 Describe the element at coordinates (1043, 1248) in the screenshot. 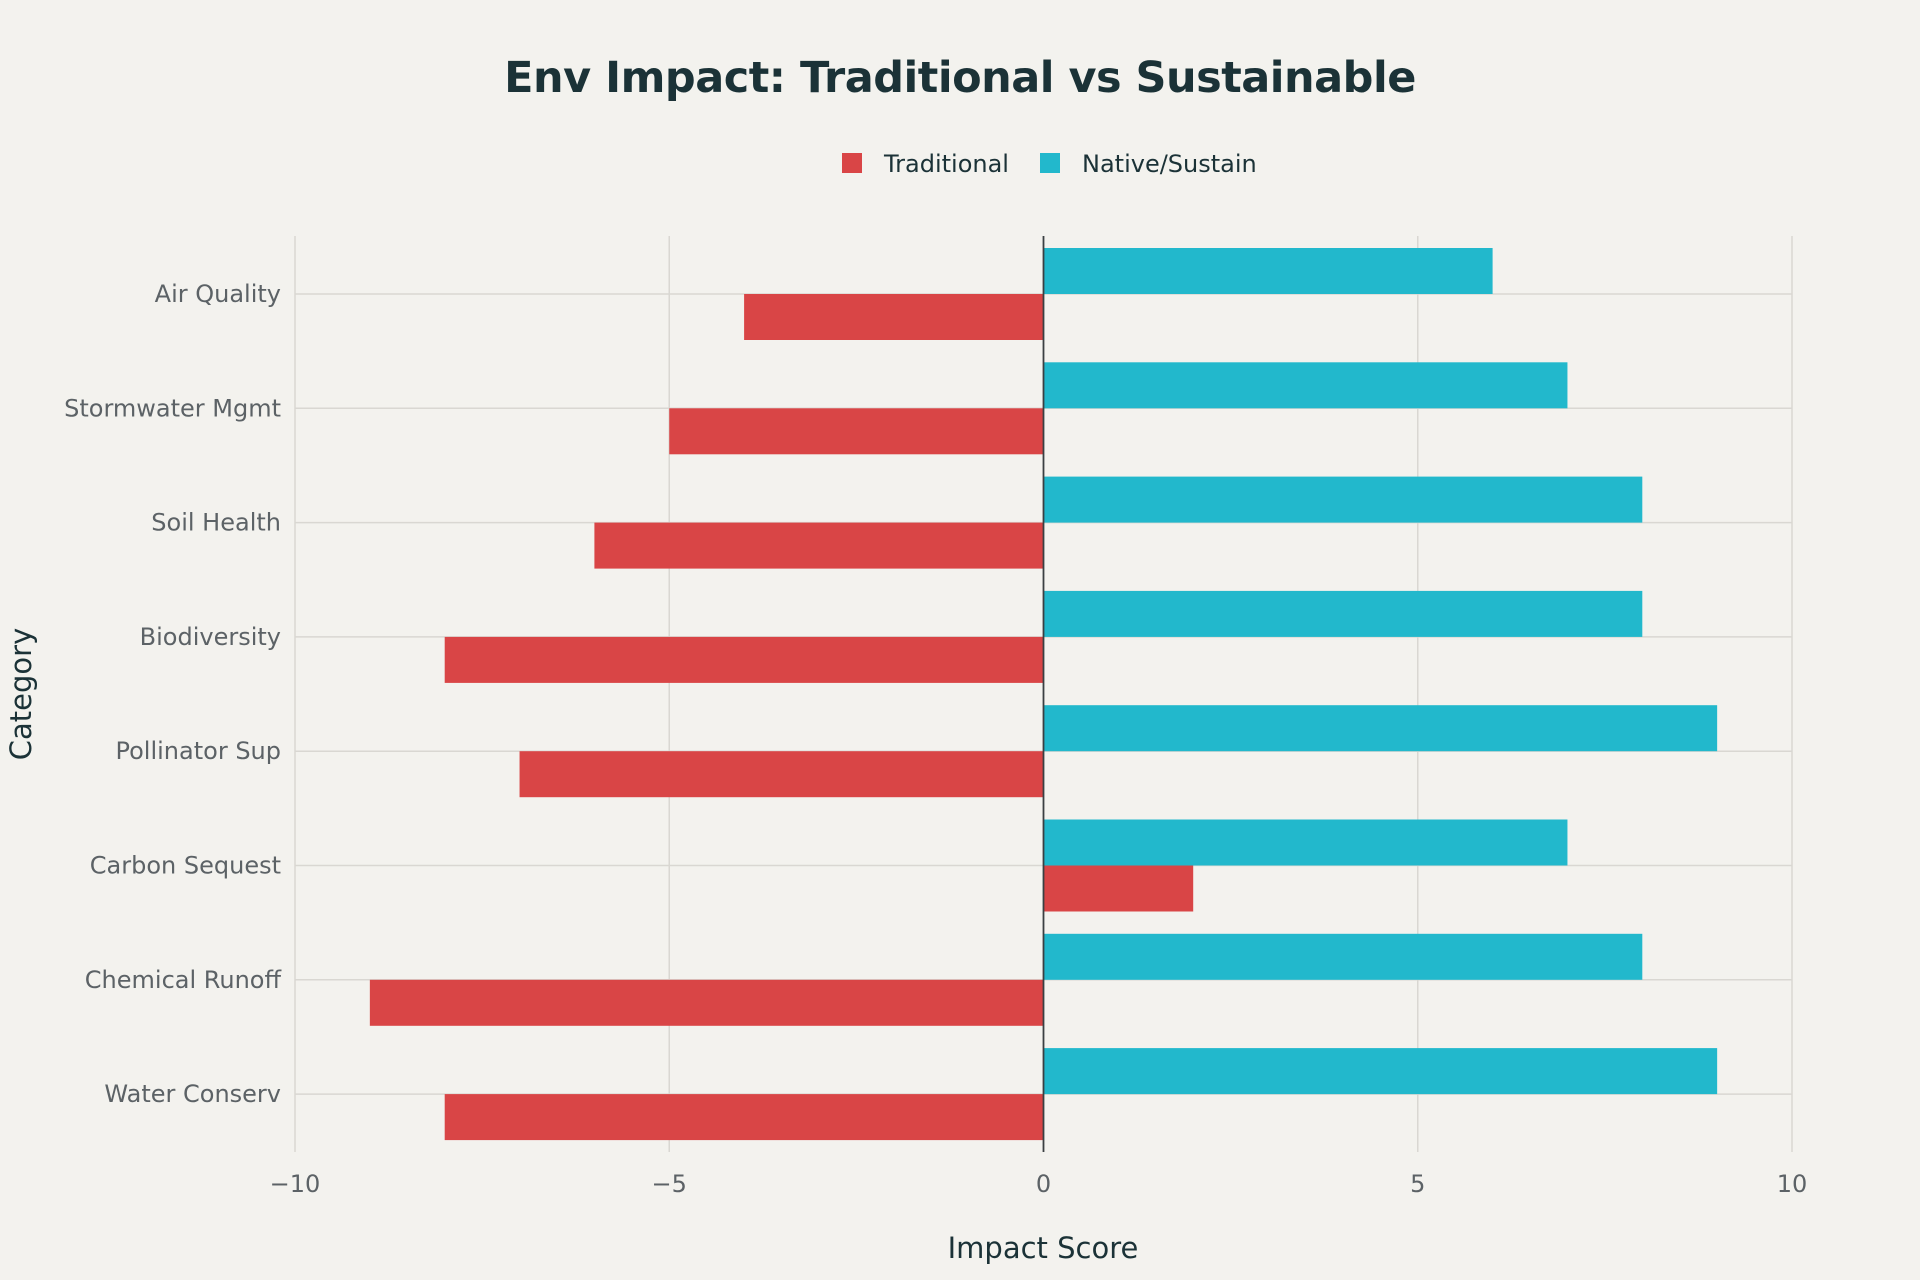

I see `x-axis-title: Impact Score` at that location.